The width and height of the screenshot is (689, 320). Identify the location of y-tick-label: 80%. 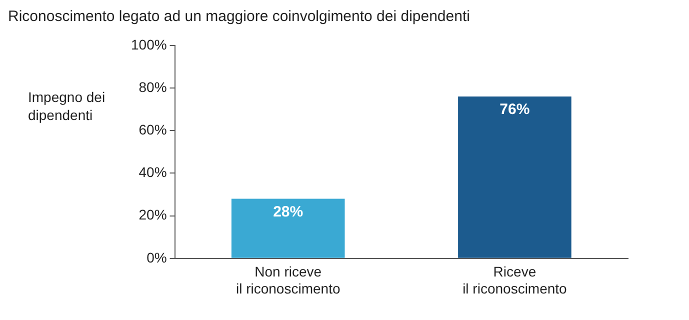
(152, 86).